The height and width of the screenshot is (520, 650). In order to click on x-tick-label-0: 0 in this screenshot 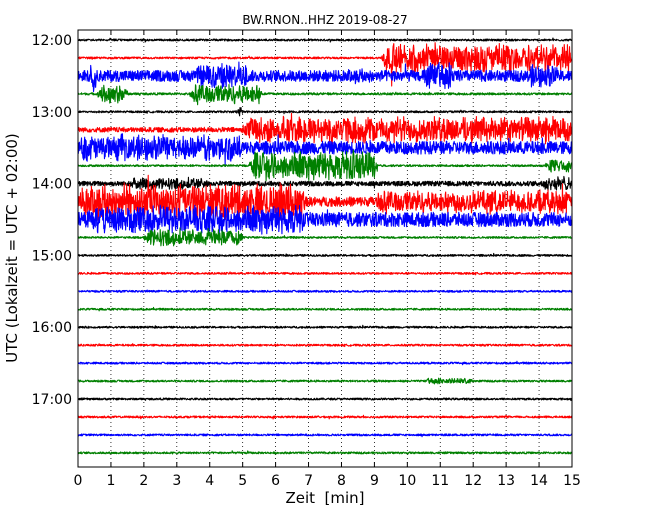, I will do `click(78, 481)`.